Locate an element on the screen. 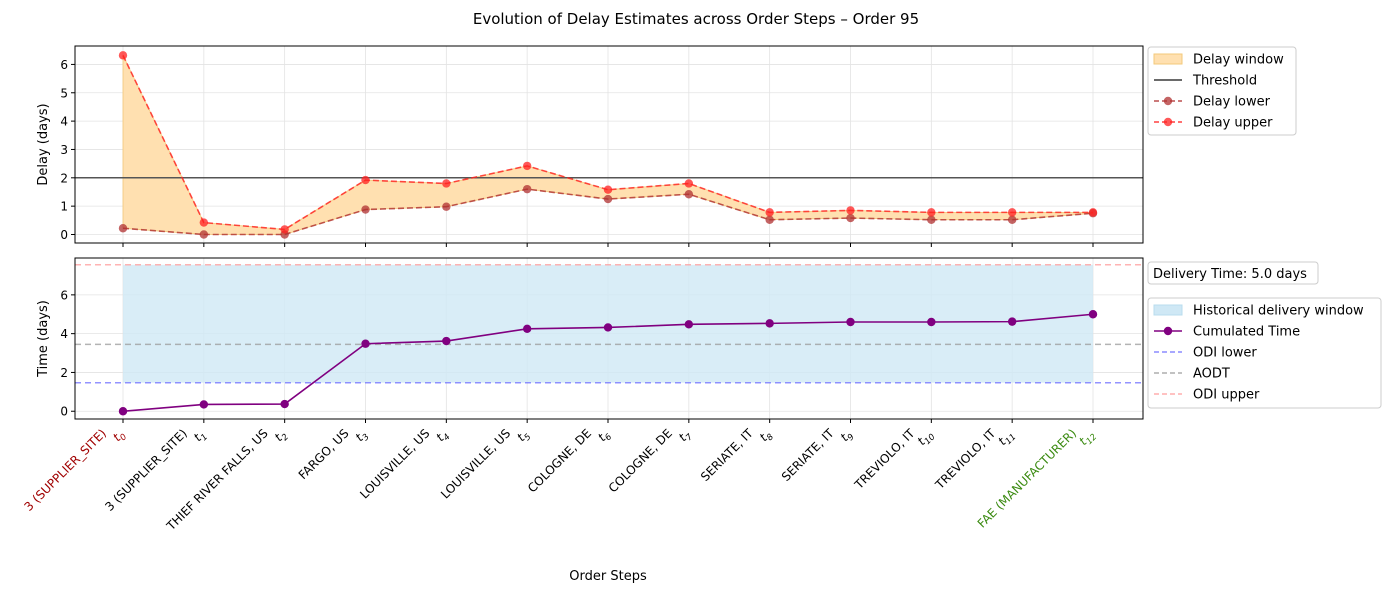 The height and width of the screenshot is (597, 1390). delivery-time-annotation: Delivery Time: 5.0 days is located at coordinates (1230, 274).